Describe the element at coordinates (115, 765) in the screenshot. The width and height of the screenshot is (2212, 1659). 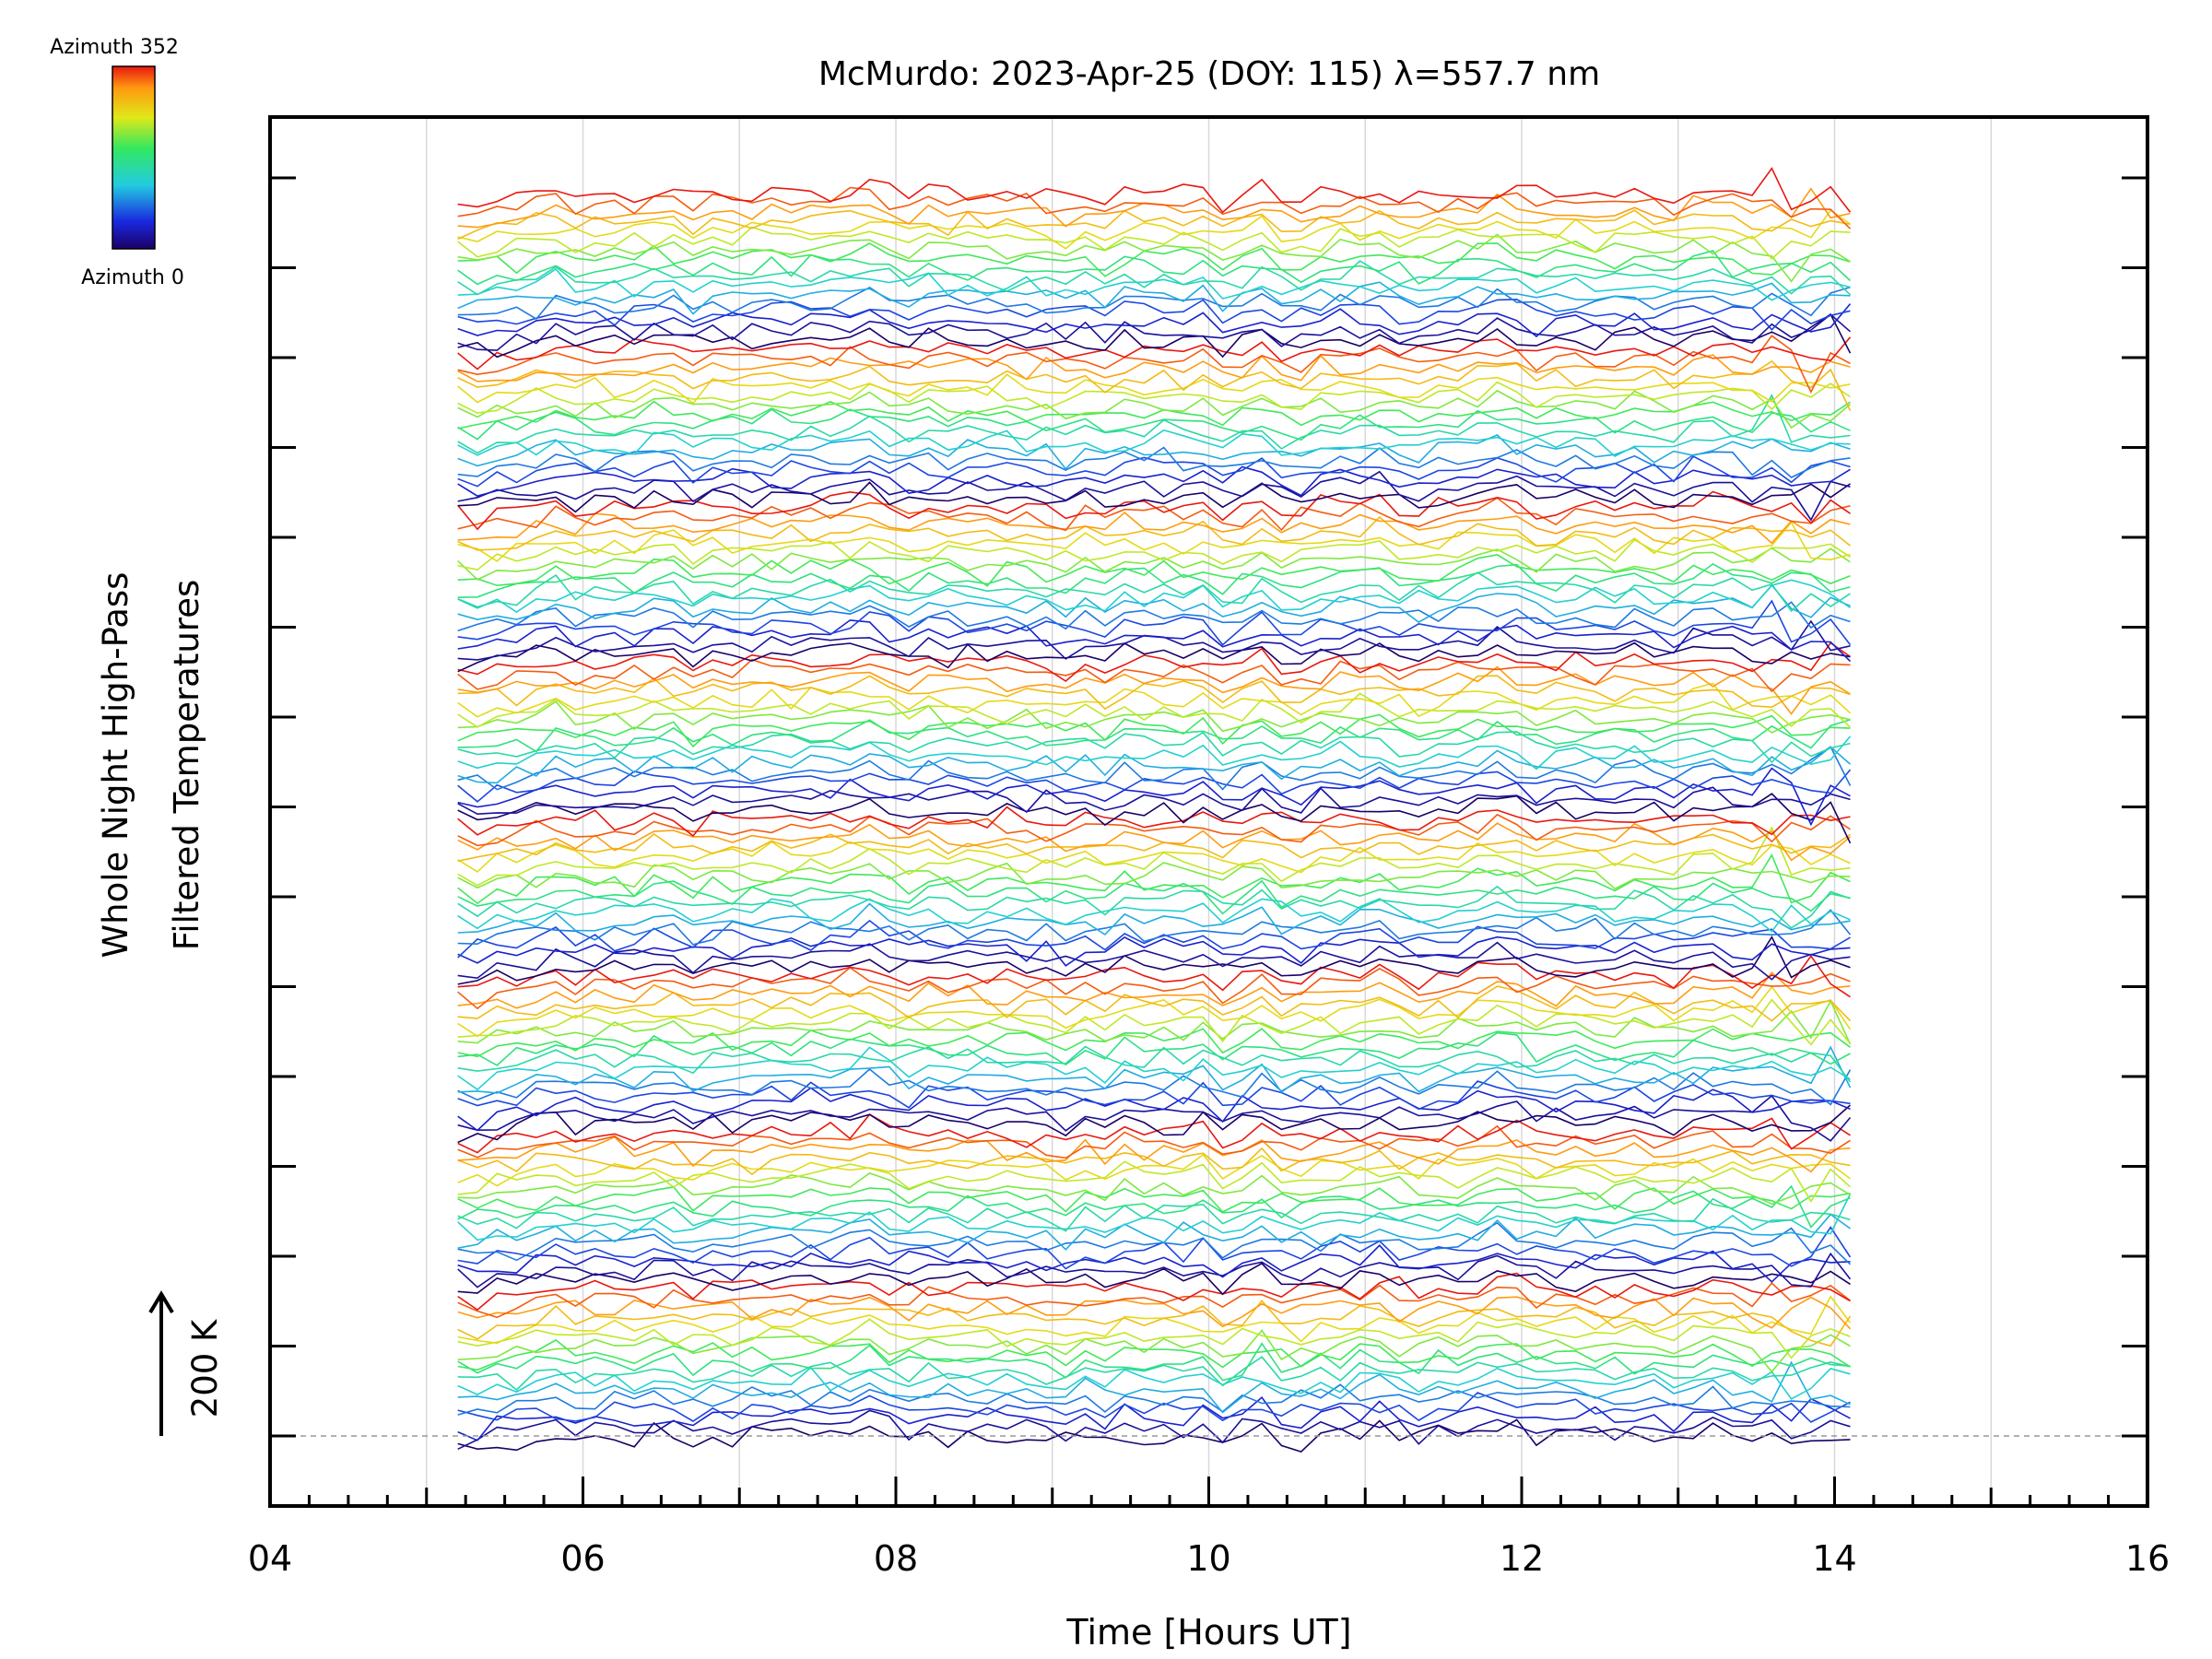
I see `y-axis-label-line1: Whole Night High-Pass` at that location.